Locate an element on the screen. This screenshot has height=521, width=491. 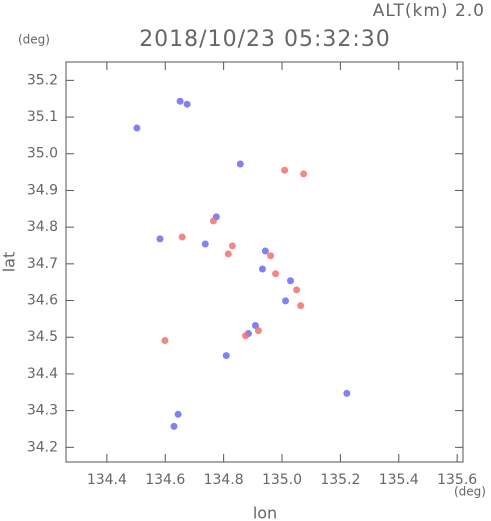
x-tick-label: 135.0 is located at coordinates (282, 480).